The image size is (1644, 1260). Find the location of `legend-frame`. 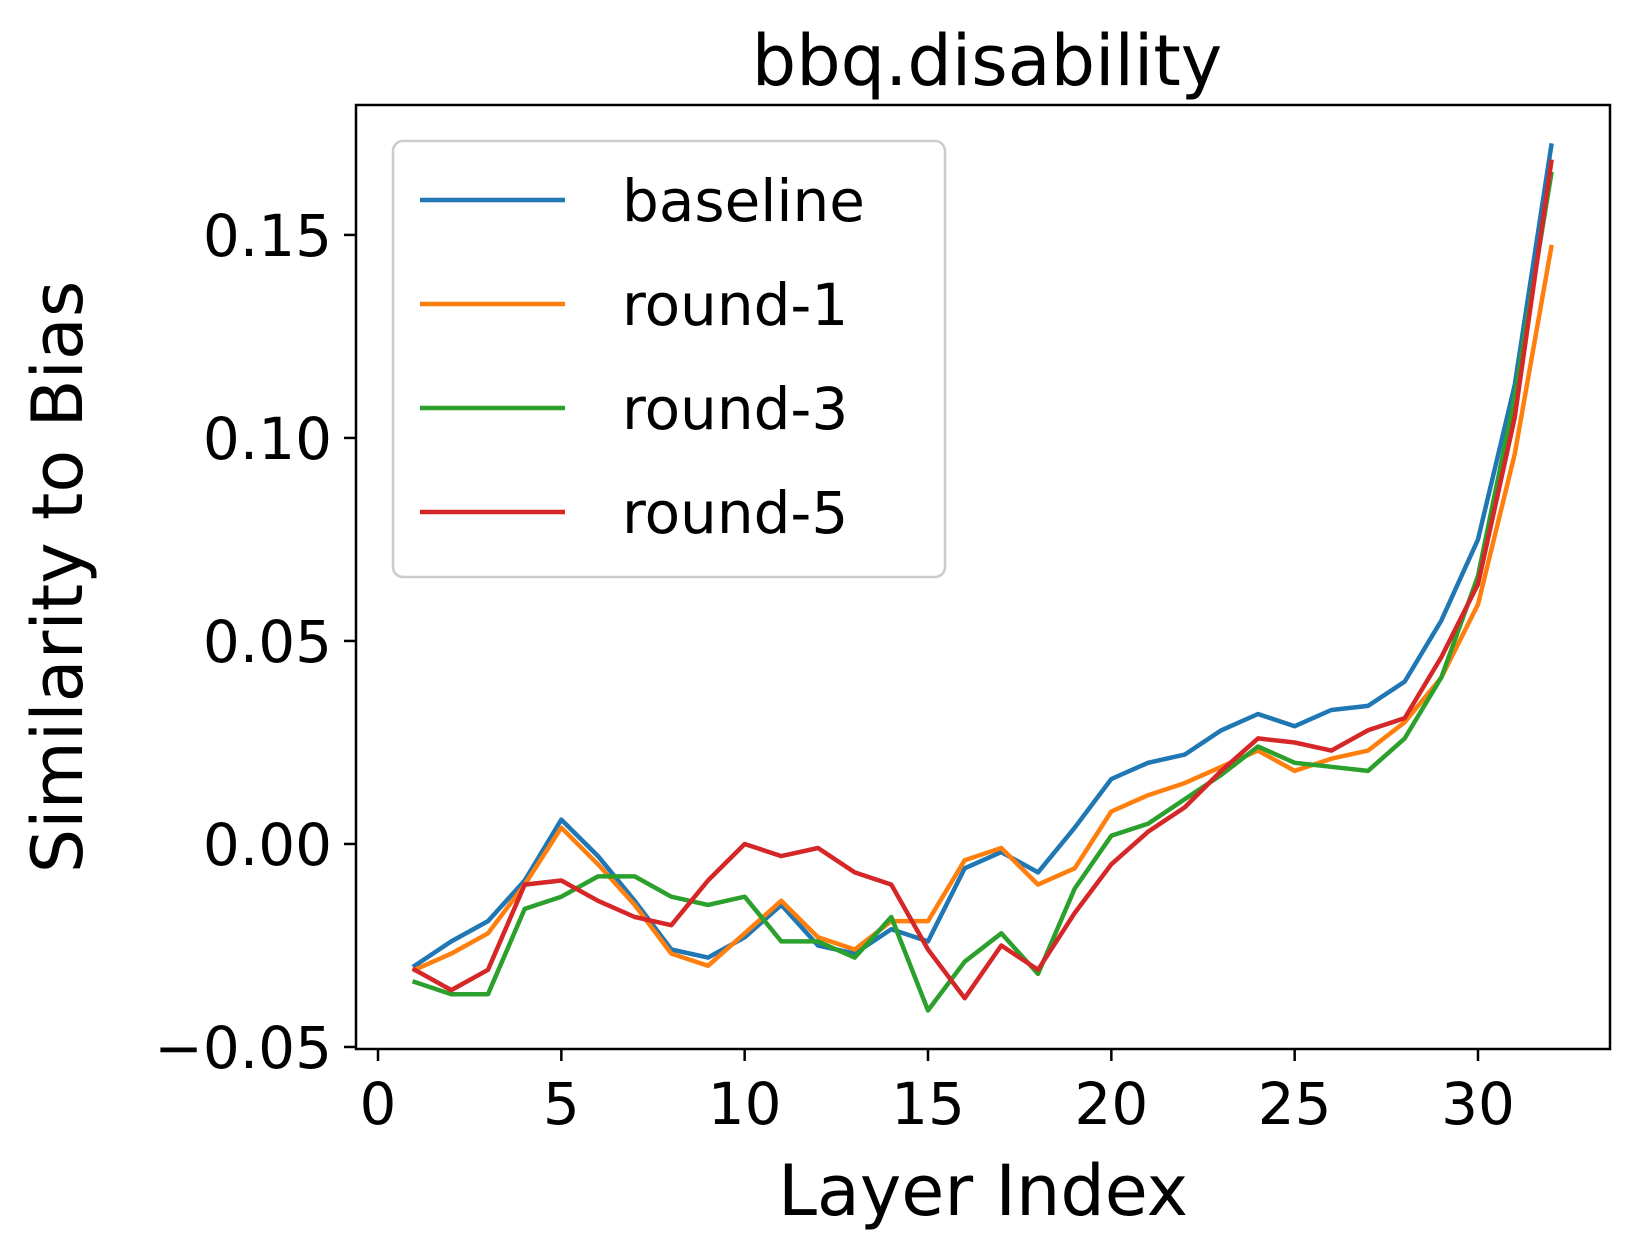

legend-frame is located at coordinates (669, 359).